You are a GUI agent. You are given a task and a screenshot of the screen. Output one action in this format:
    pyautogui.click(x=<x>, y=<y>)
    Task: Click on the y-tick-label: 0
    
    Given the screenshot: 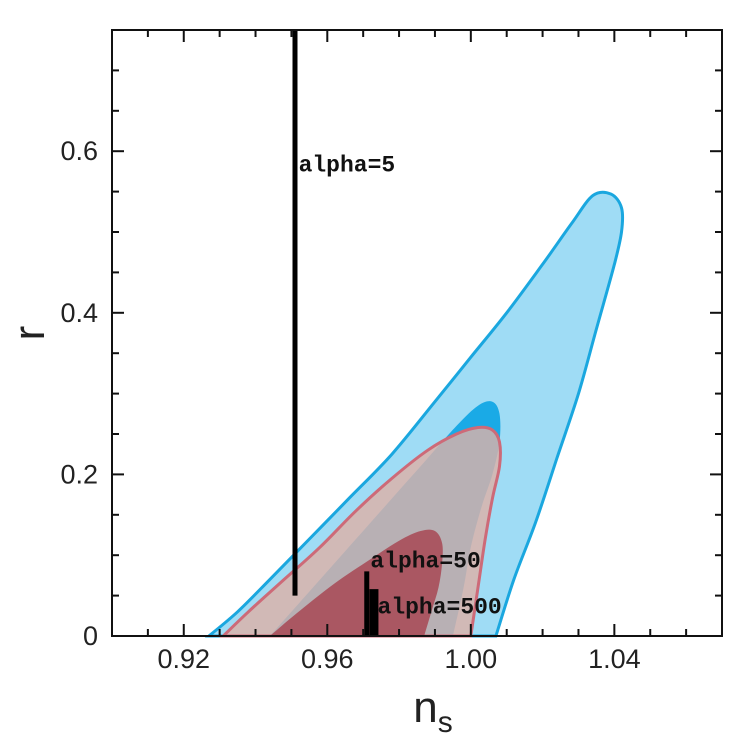 What is the action you would take?
    pyautogui.click(x=90, y=636)
    